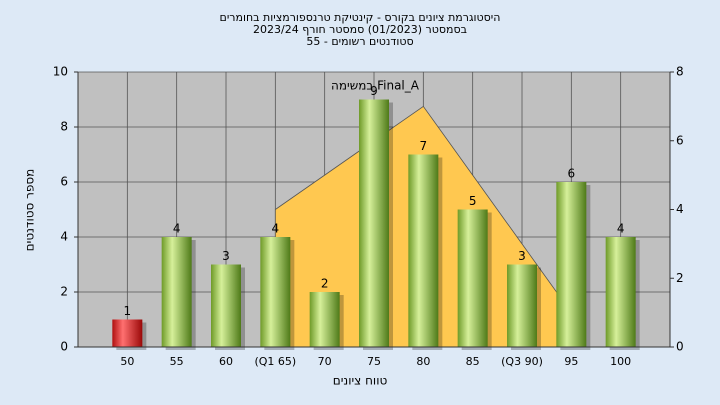 This screenshot has width=720, height=405. Describe the element at coordinates (473, 361) in the screenshot. I see `x-tick-label: 85` at that location.